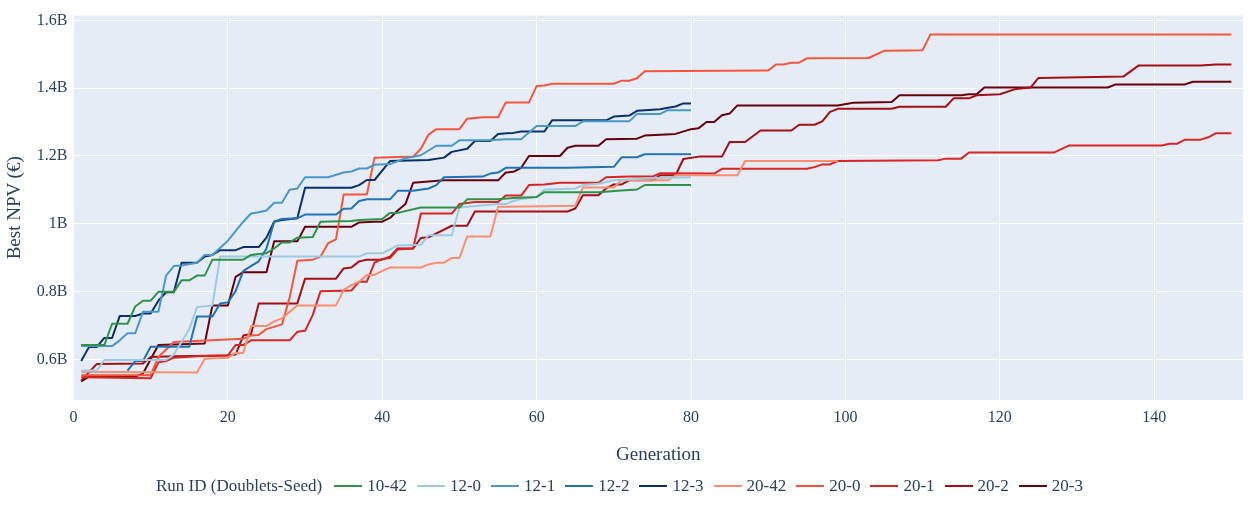 This screenshot has width=1249, height=511. I want to click on legend-label: 20-1, so click(919, 486).